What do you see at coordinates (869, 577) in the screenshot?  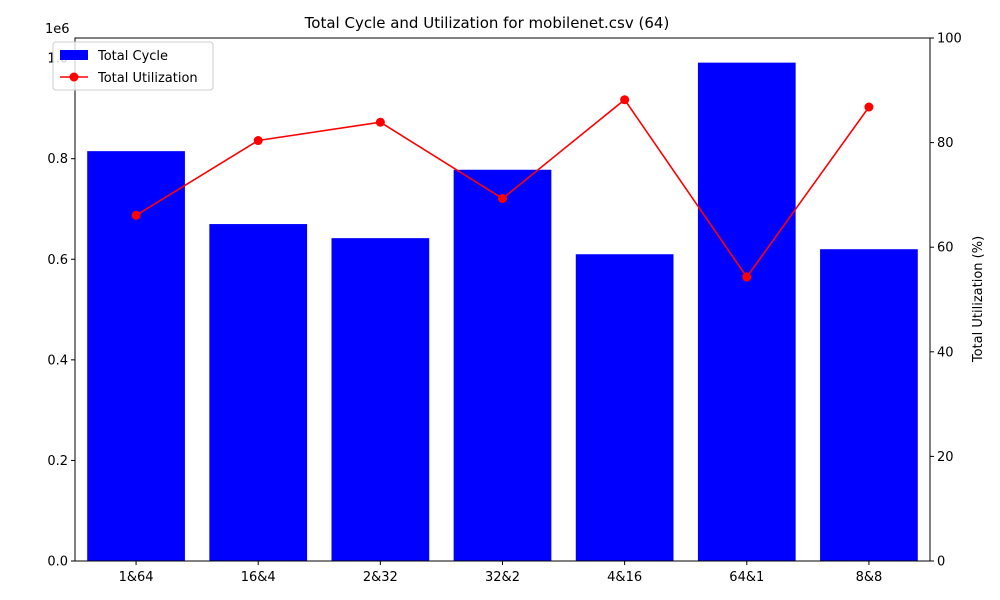 I see `x-axis-tick-label: 8&8` at bounding box center [869, 577].